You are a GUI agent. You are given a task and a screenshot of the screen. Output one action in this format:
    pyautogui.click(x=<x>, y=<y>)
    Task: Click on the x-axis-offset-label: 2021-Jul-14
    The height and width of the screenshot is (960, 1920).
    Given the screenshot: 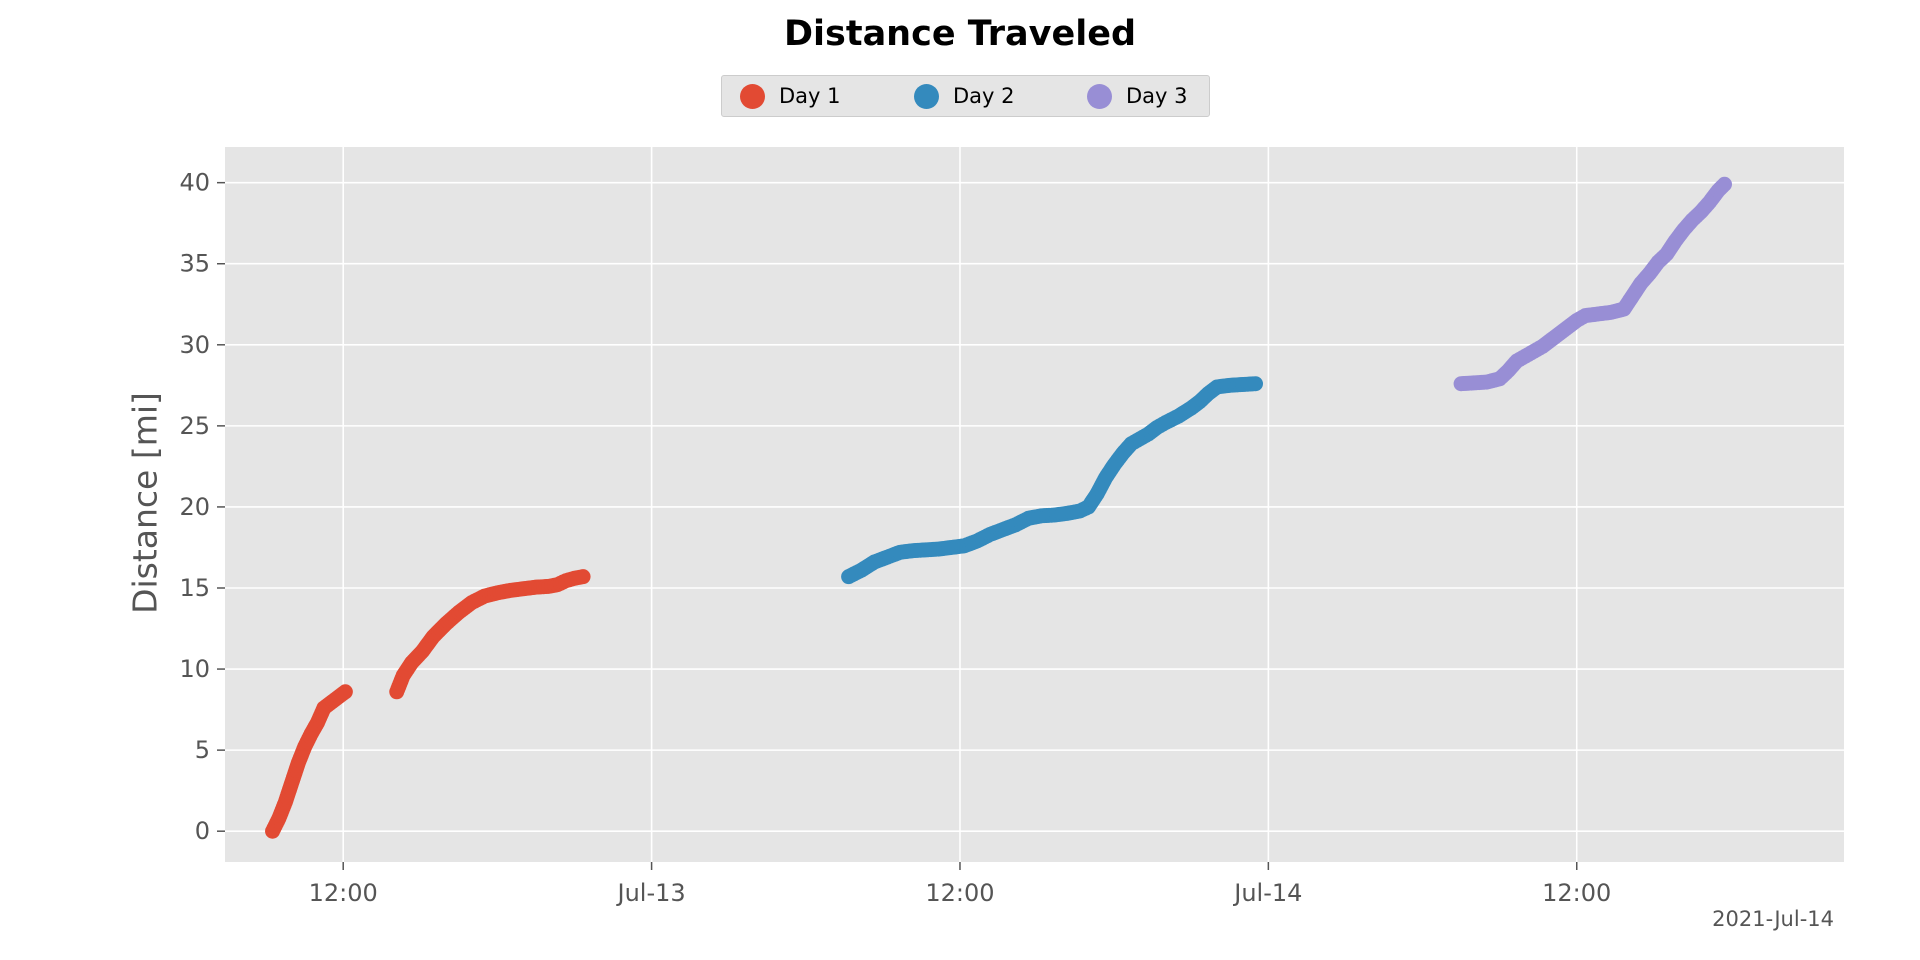 What is the action you would take?
    pyautogui.click(x=1773, y=919)
    